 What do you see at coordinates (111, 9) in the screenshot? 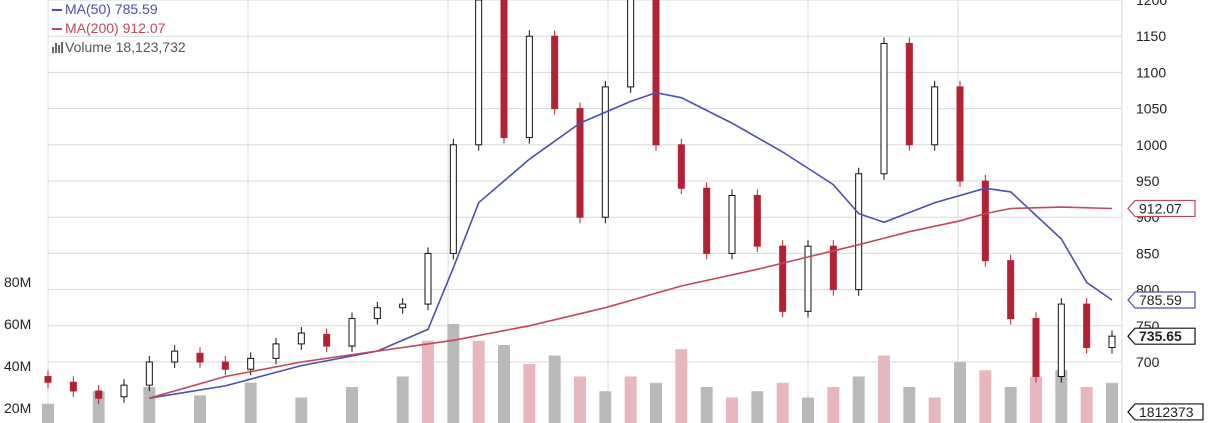
I see `legend-ma50-label: MA(50) 785.59` at bounding box center [111, 9].